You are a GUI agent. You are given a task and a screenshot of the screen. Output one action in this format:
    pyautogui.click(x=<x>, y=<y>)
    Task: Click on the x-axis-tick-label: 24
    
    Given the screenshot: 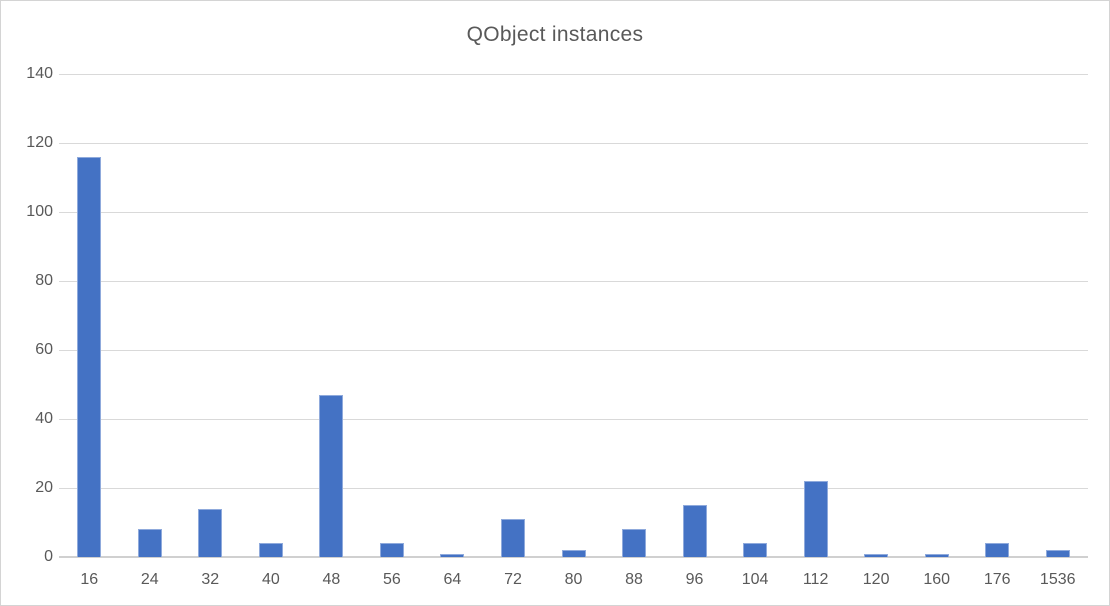 What is the action you would take?
    pyautogui.click(x=149, y=579)
    